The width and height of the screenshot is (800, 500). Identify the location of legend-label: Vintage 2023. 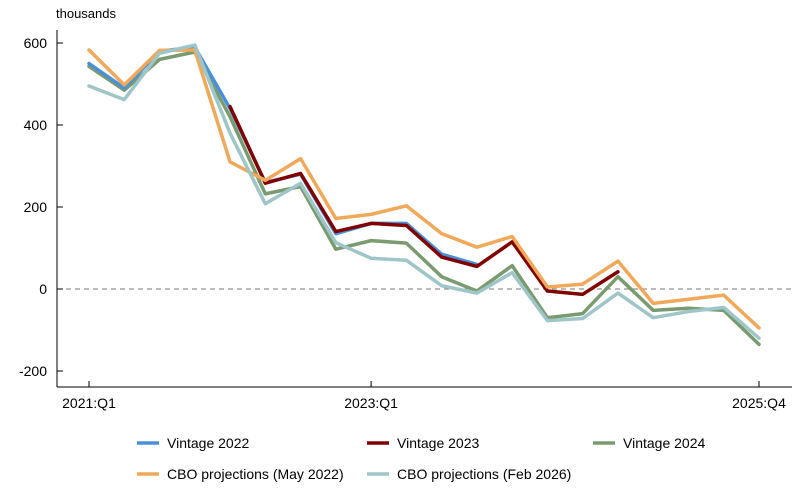
(438, 443).